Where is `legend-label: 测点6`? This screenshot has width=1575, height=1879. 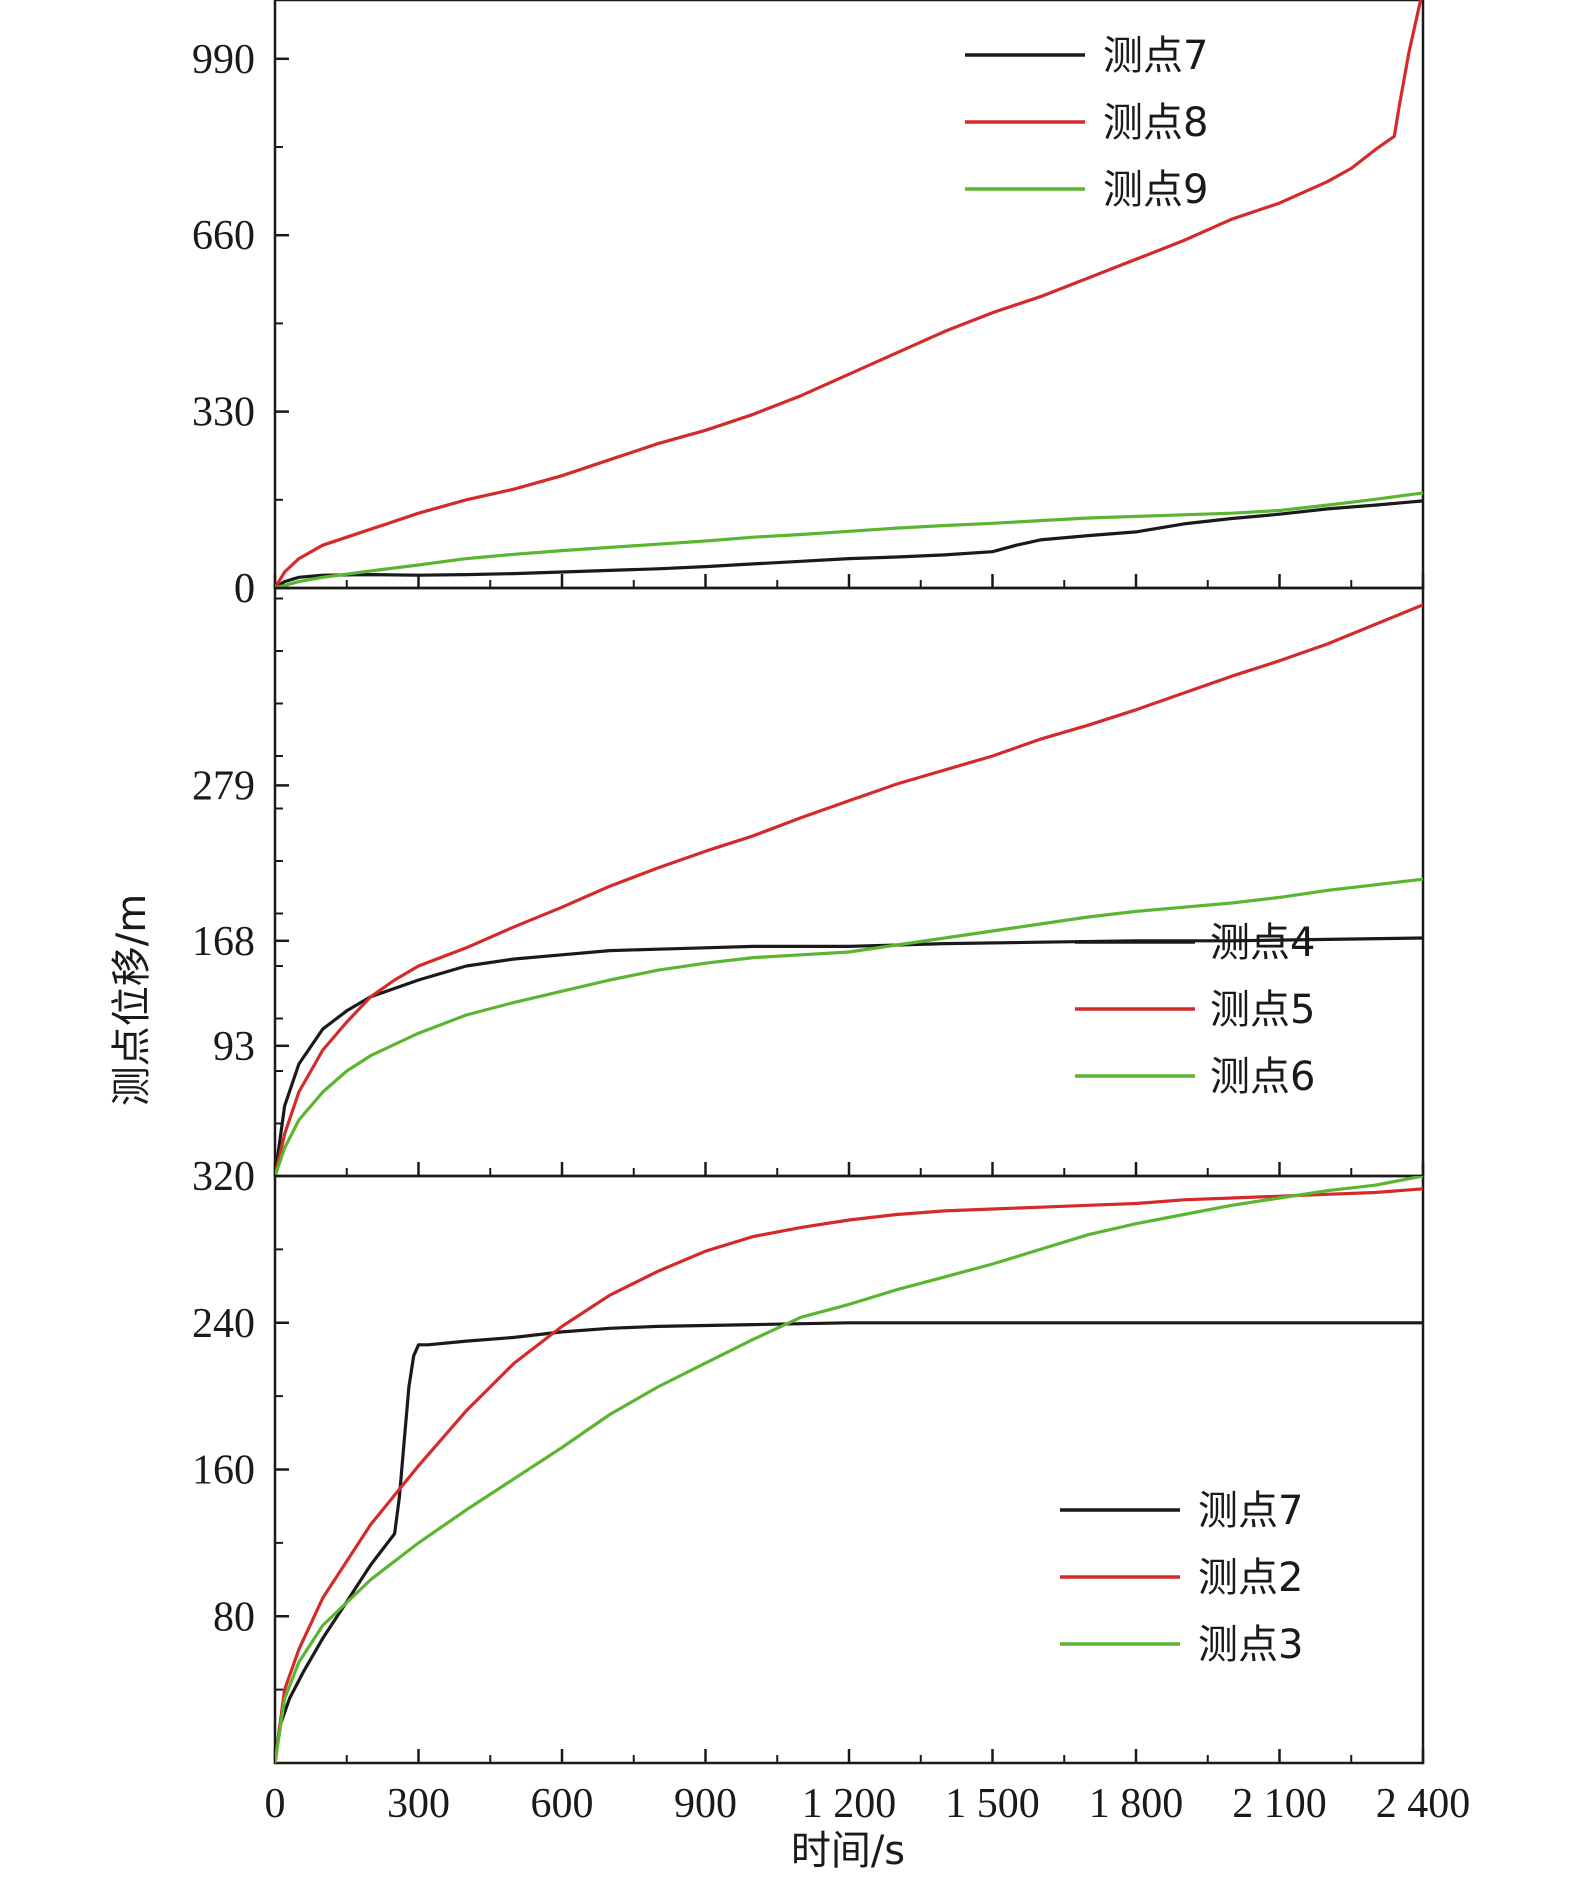
legend-label: 测点6 is located at coordinates (1262, 1077).